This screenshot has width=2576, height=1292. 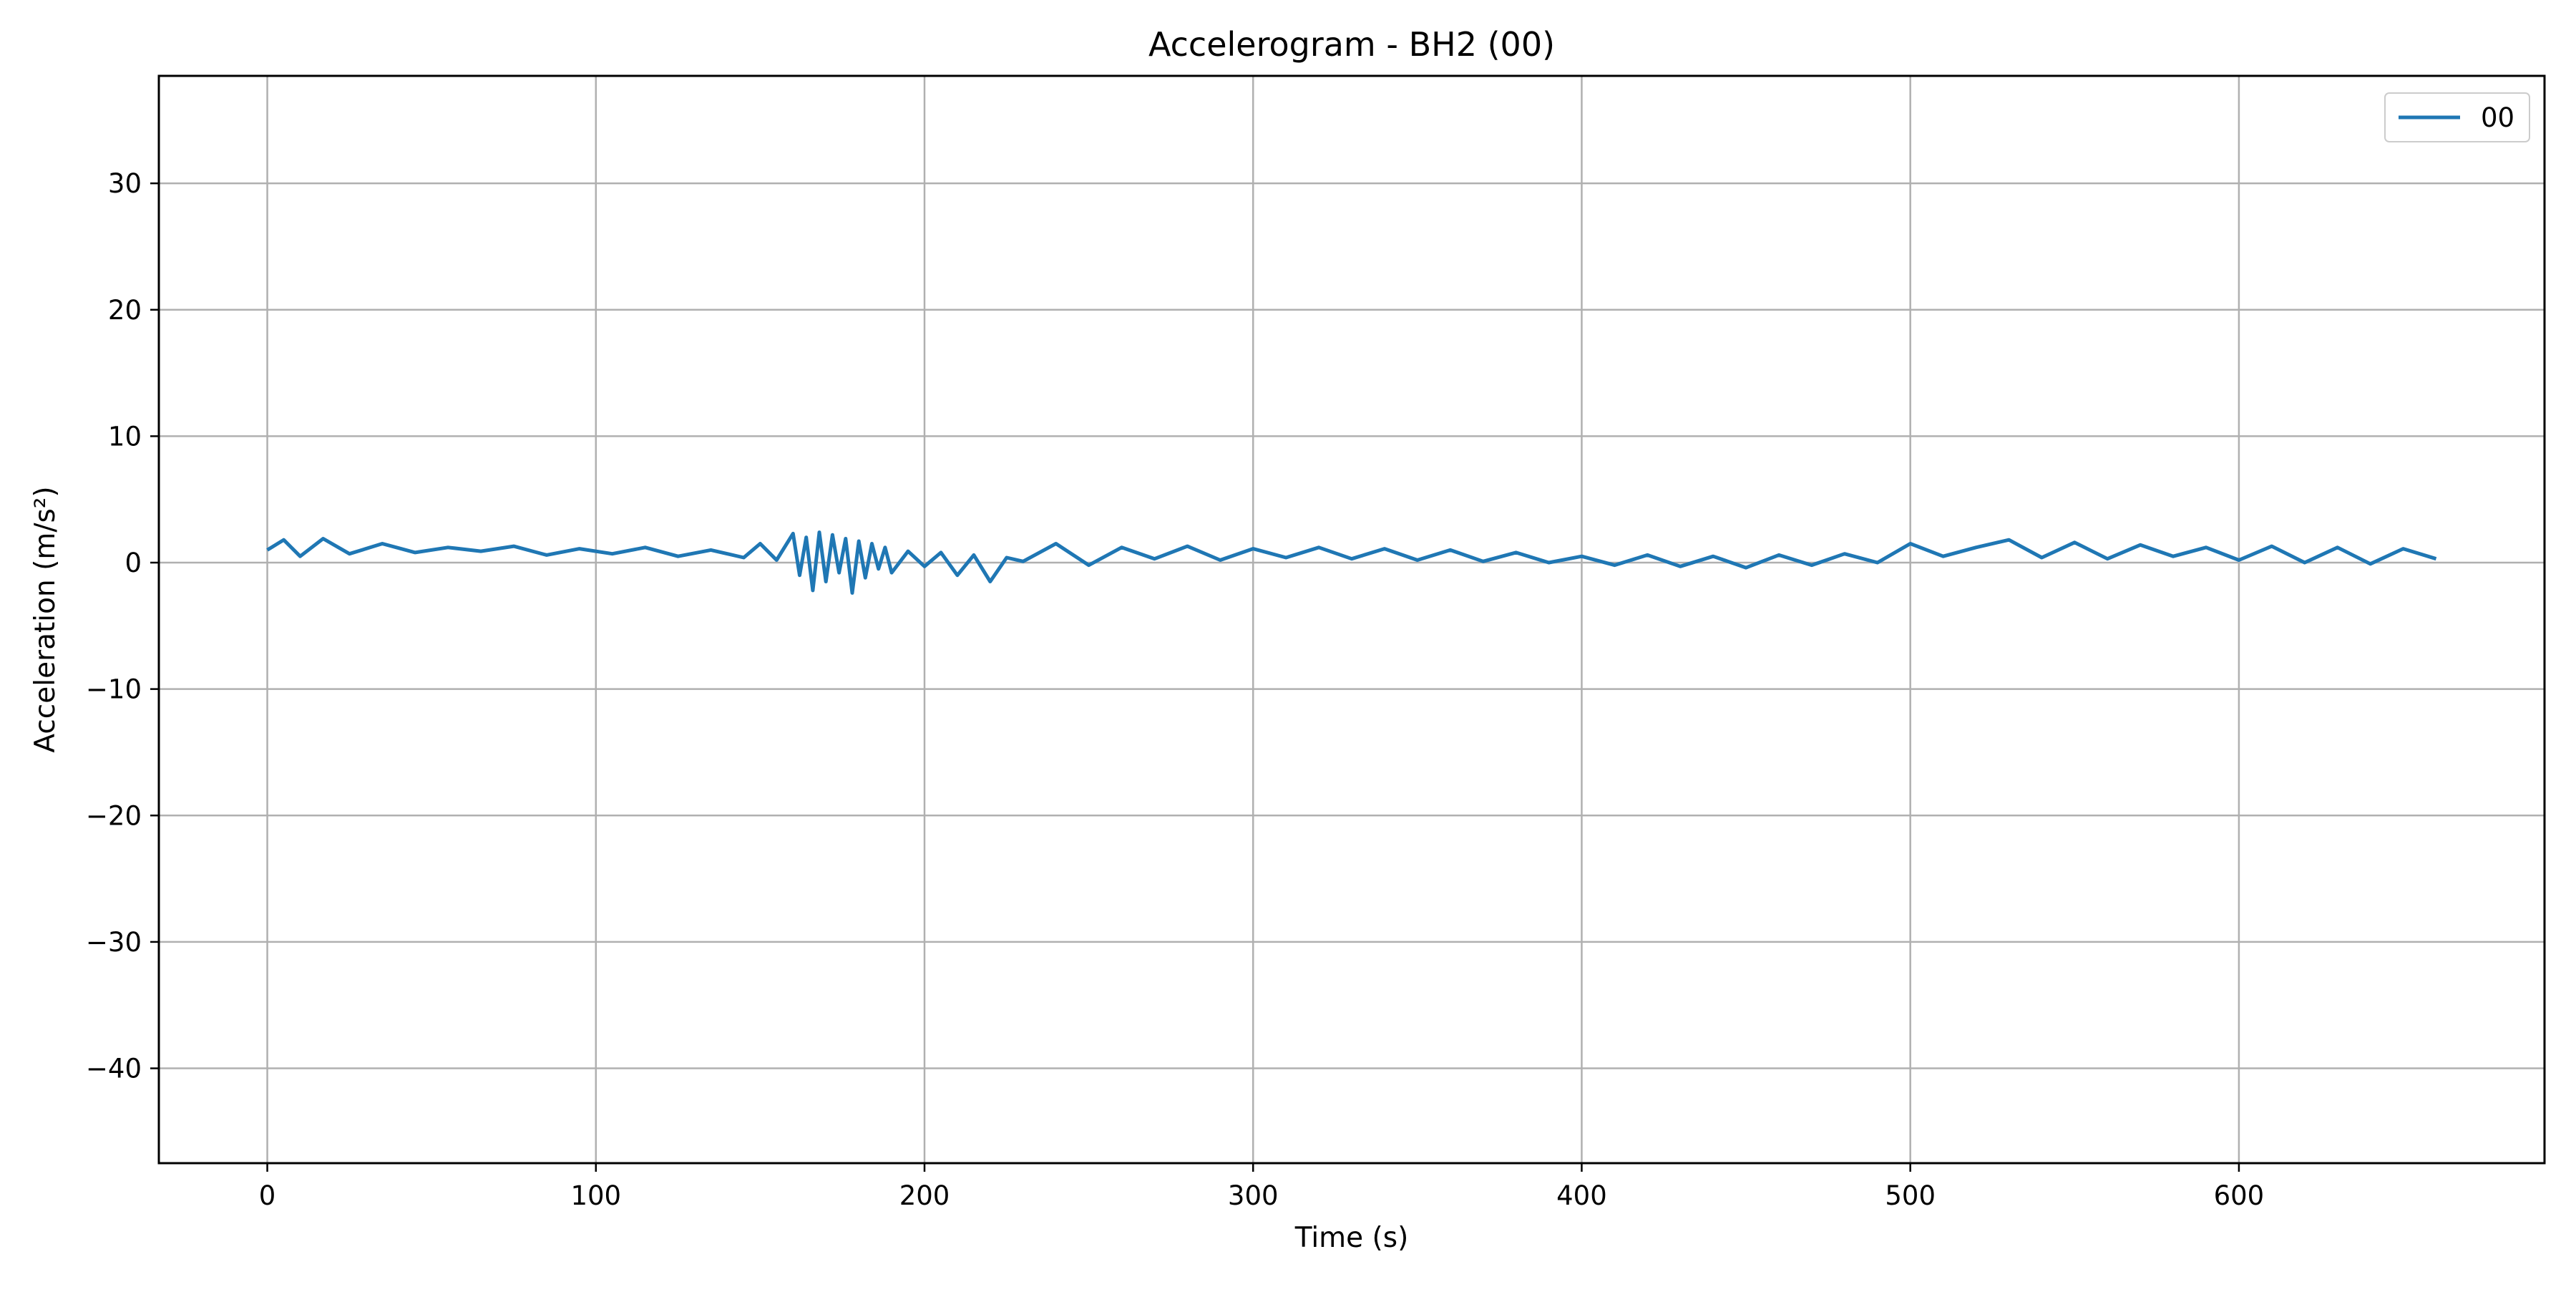 I want to click on y-tick-label: 10, so click(x=125, y=436).